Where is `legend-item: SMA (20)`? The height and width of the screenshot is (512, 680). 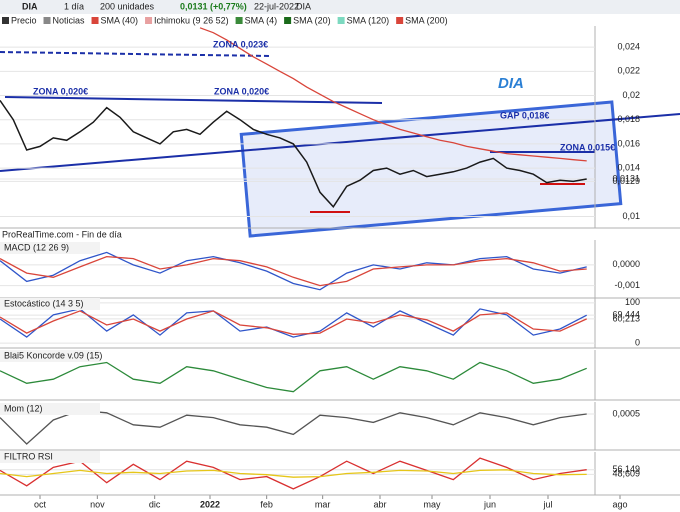
legend-item: SMA (20) is located at coordinates (312, 20).